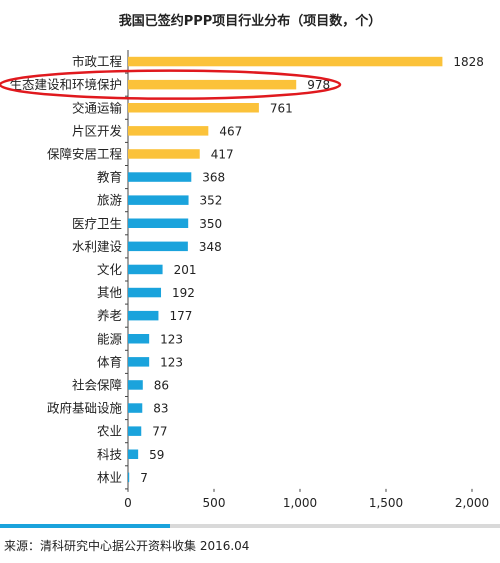 The height and width of the screenshot is (563, 500). What do you see at coordinates (65, 84) in the screenshot?
I see `category-label: 生态建设和环境保护` at bounding box center [65, 84].